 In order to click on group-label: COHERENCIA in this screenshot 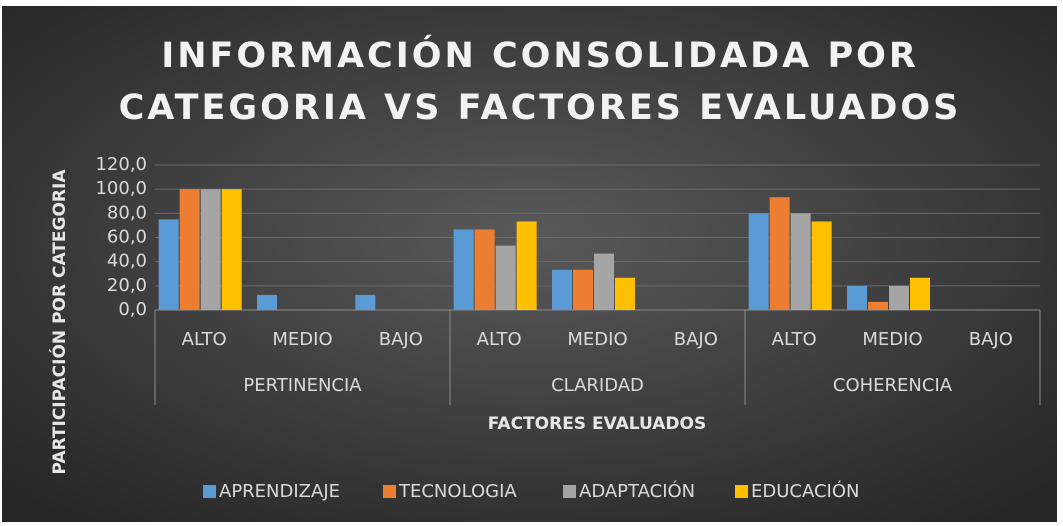, I will do `click(893, 385)`.